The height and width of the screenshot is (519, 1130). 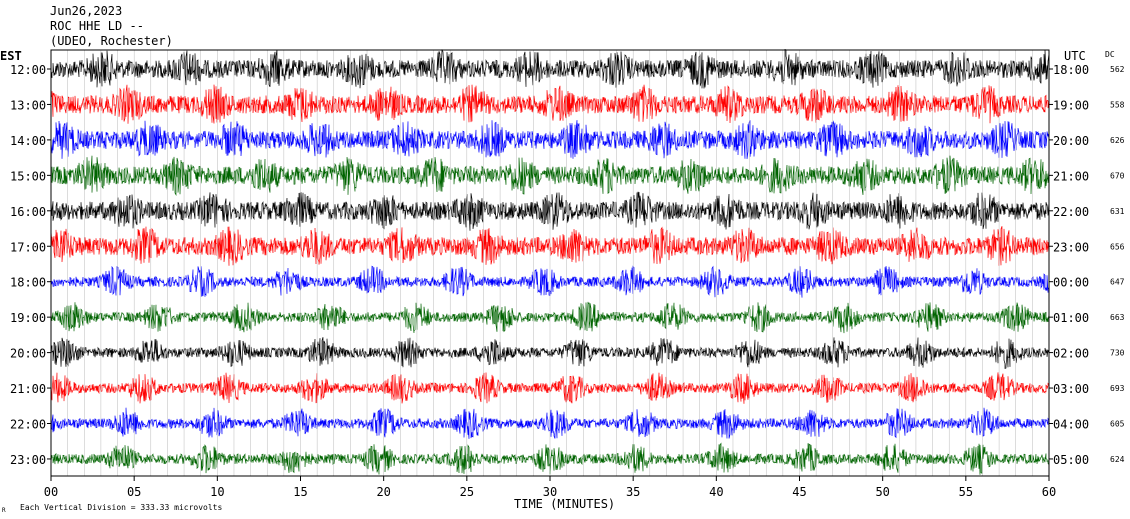 What do you see at coordinates (11, 56) in the screenshot?
I see `left-timezone-label: EST` at bounding box center [11, 56].